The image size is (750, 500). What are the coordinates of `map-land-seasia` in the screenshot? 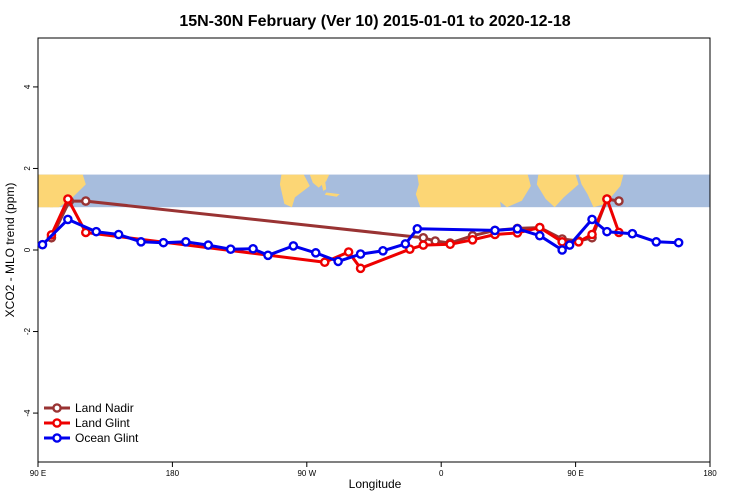 It's located at (601, 191).